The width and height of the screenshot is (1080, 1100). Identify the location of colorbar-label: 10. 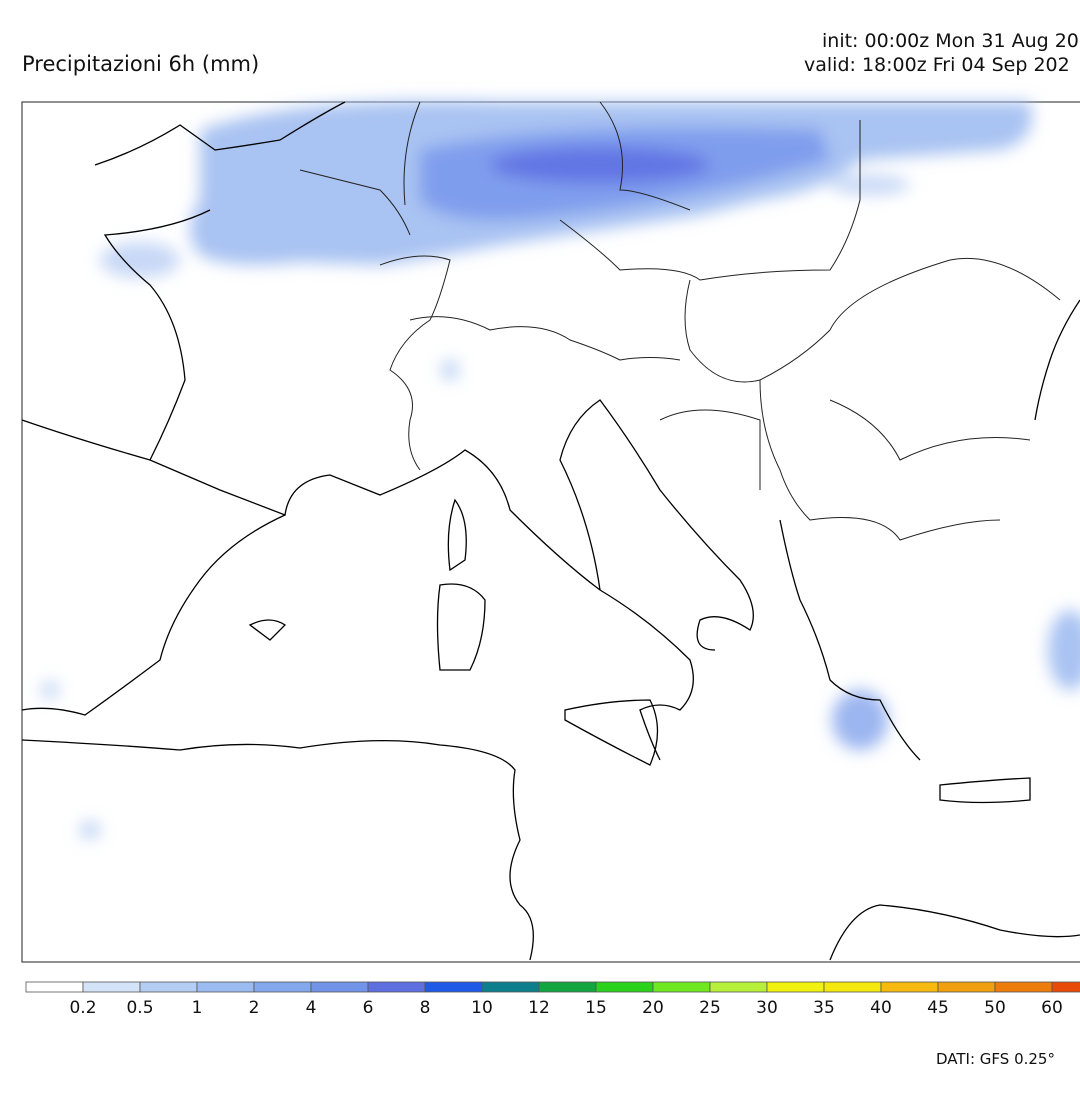
(482, 1008).